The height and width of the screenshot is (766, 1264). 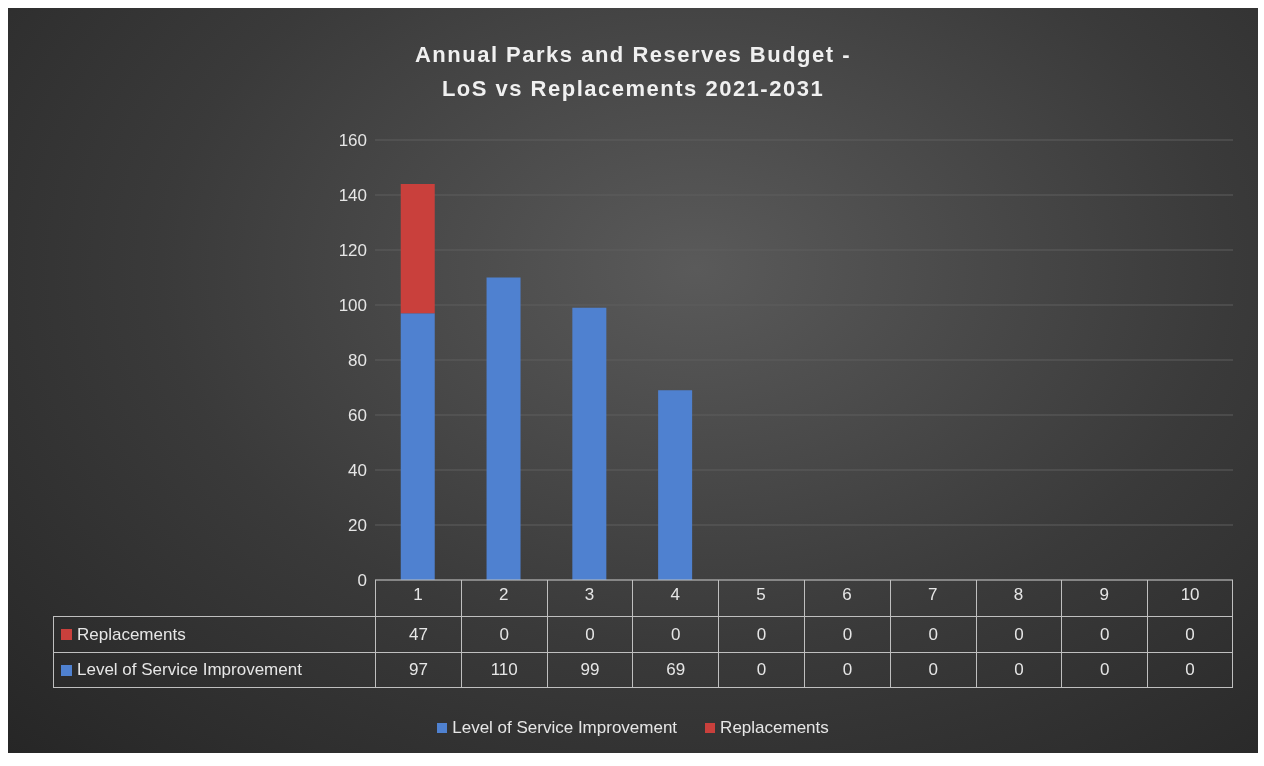 What do you see at coordinates (847, 595) in the screenshot?
I see `x-tick-label: 6` at bounding box center [847, 595].